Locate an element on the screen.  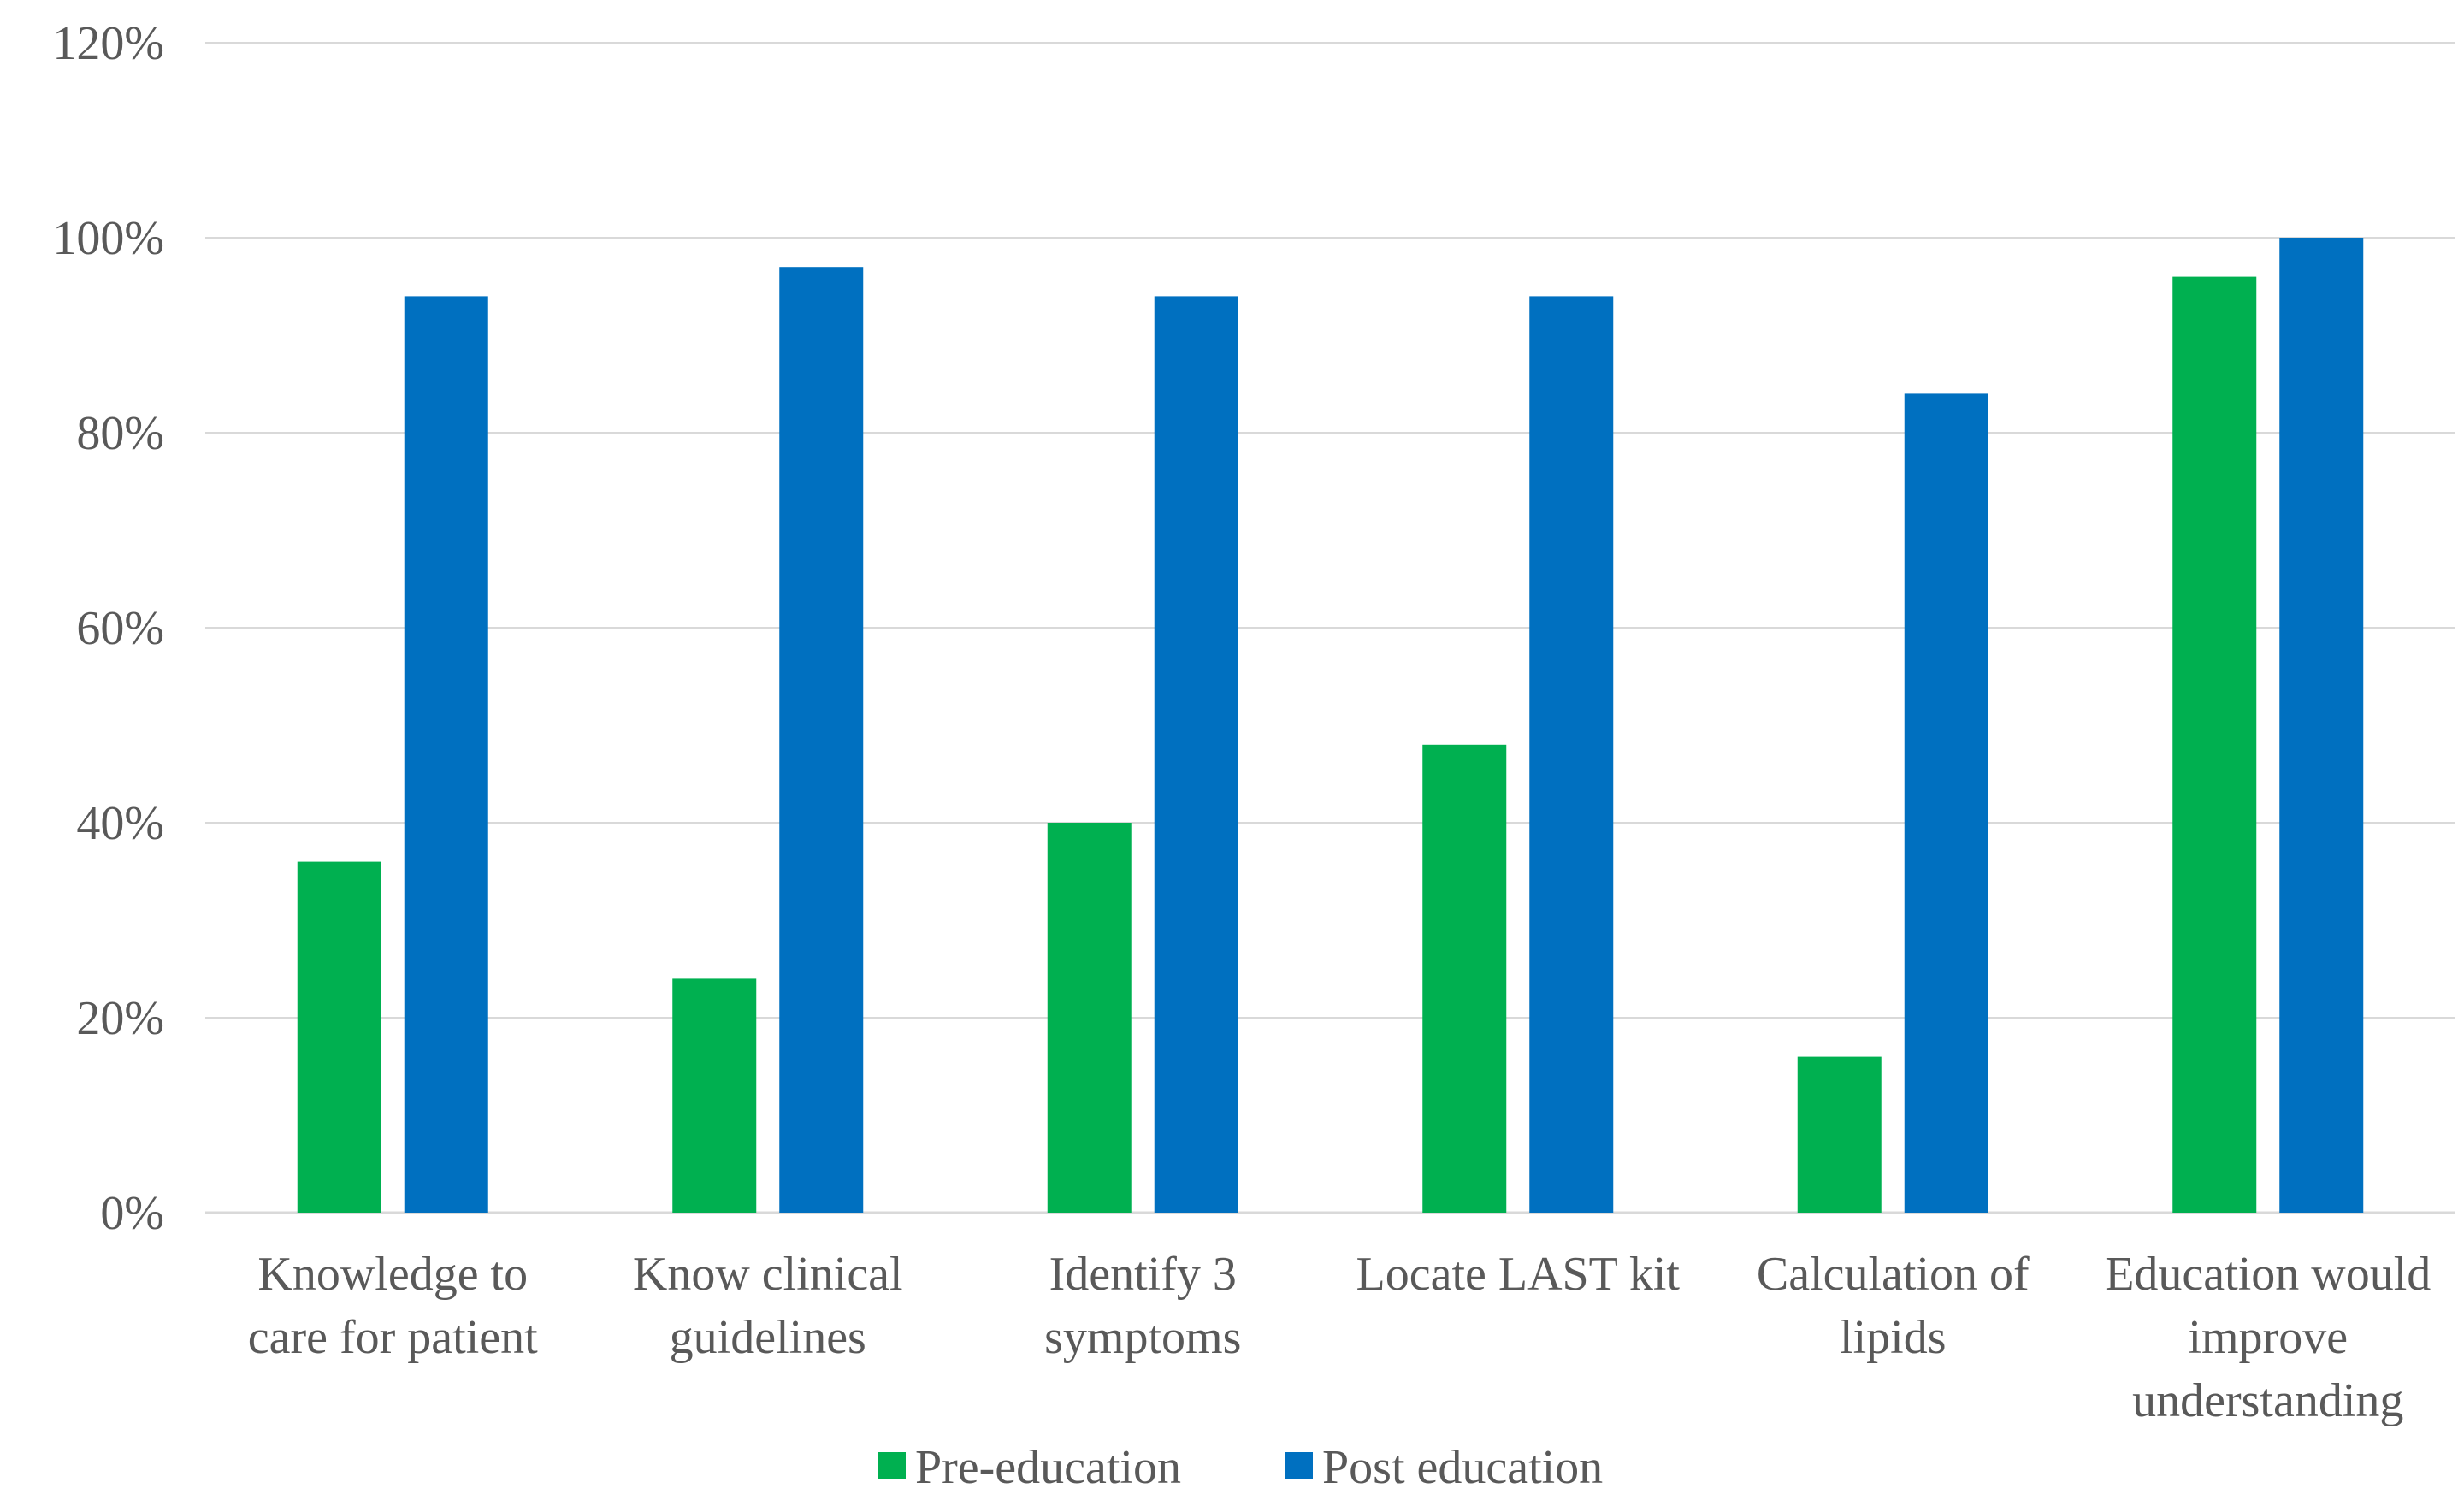
legend-label: Post education is located at coordinates (1462, 1467).